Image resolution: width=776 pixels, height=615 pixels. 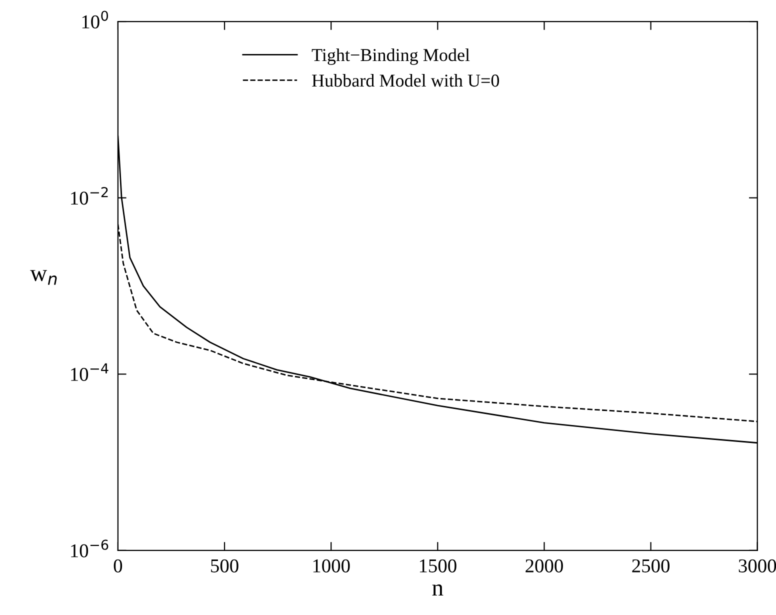 I want to click on legend-label: Hubbard Model with U=0, so click(x=406, y=80).